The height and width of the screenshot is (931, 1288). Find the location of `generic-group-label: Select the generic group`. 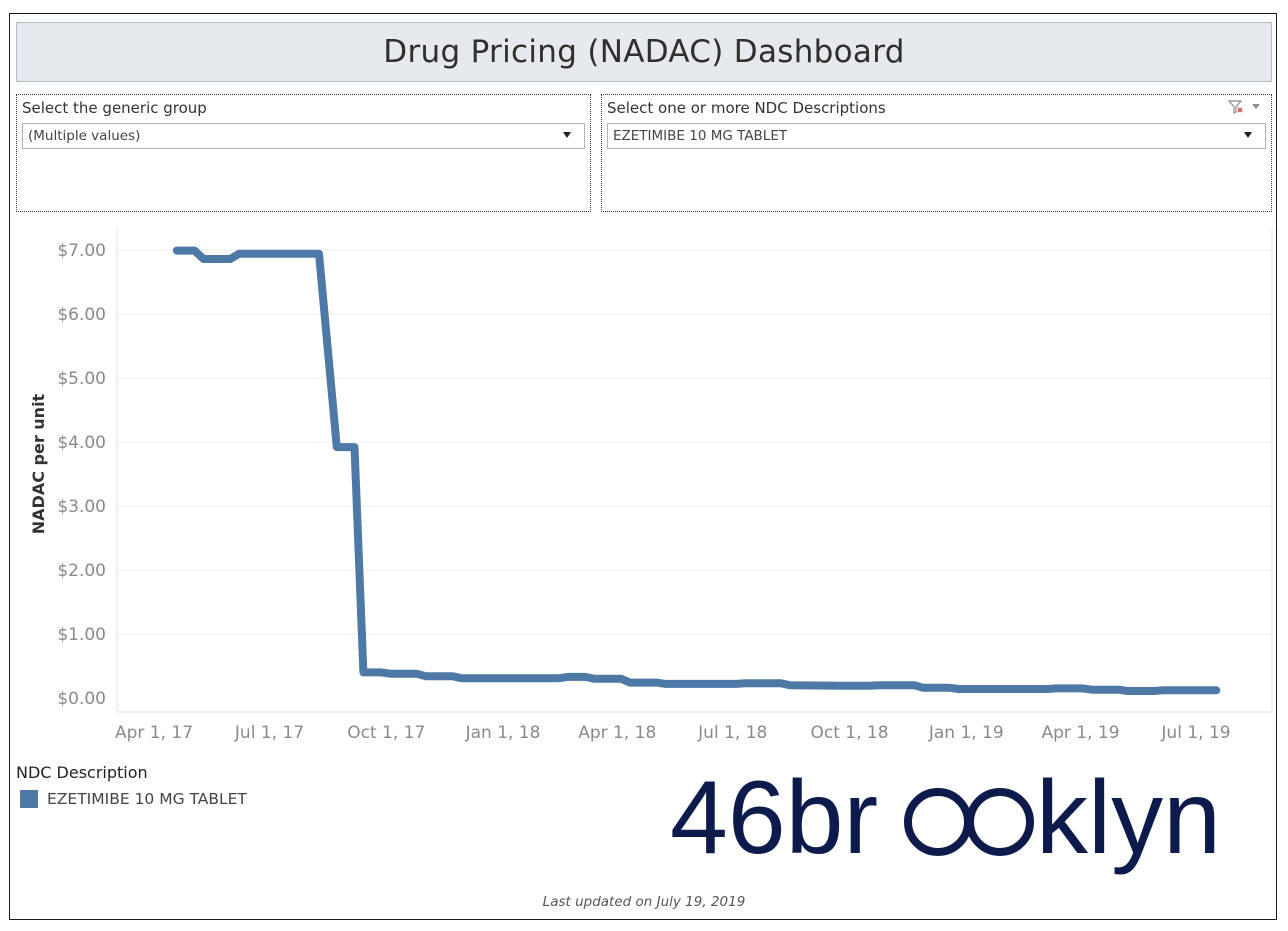

generic-group-label: Select the generic group is located at coordinates (114, 108).